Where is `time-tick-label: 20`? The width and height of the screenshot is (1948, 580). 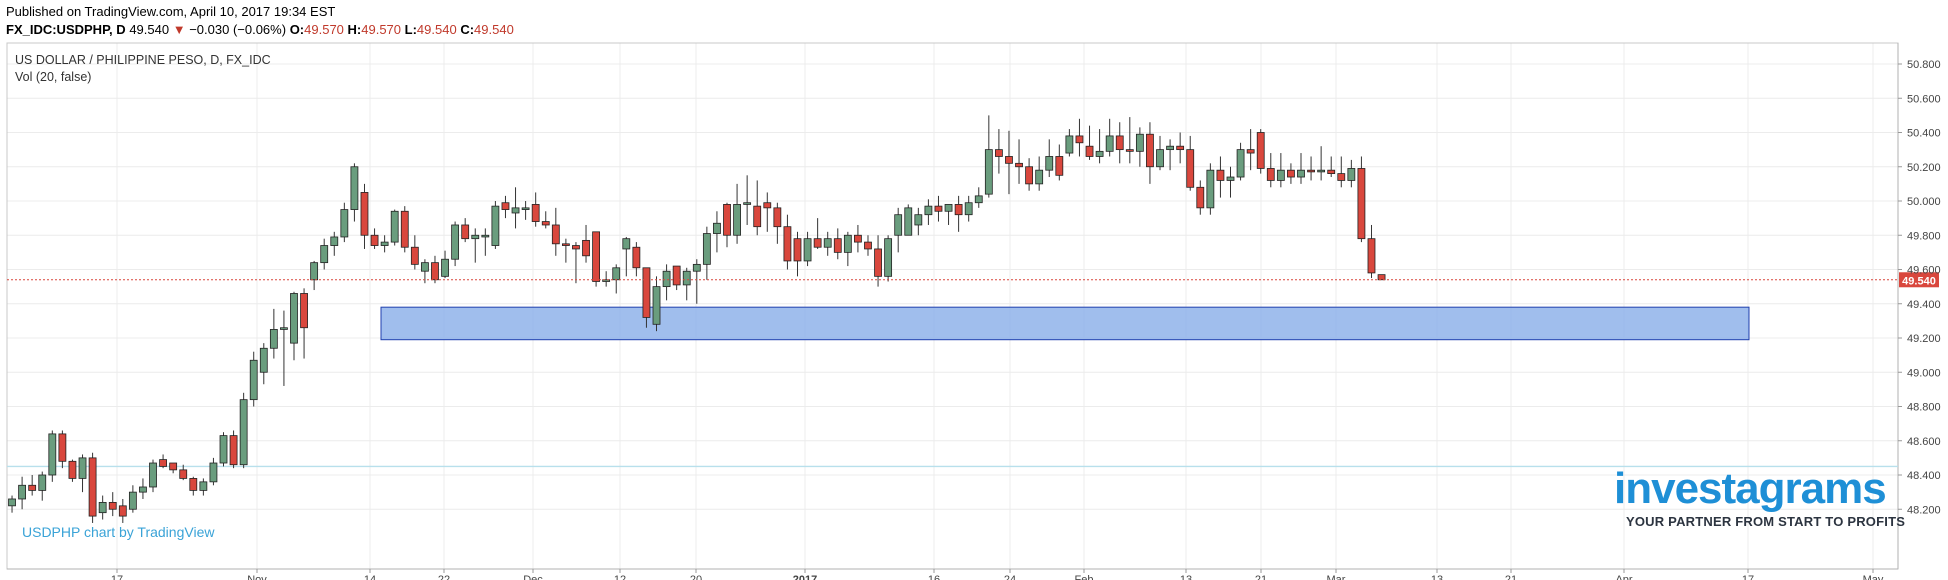
time-tick-label: 20 is located at coordinates (696, 577).